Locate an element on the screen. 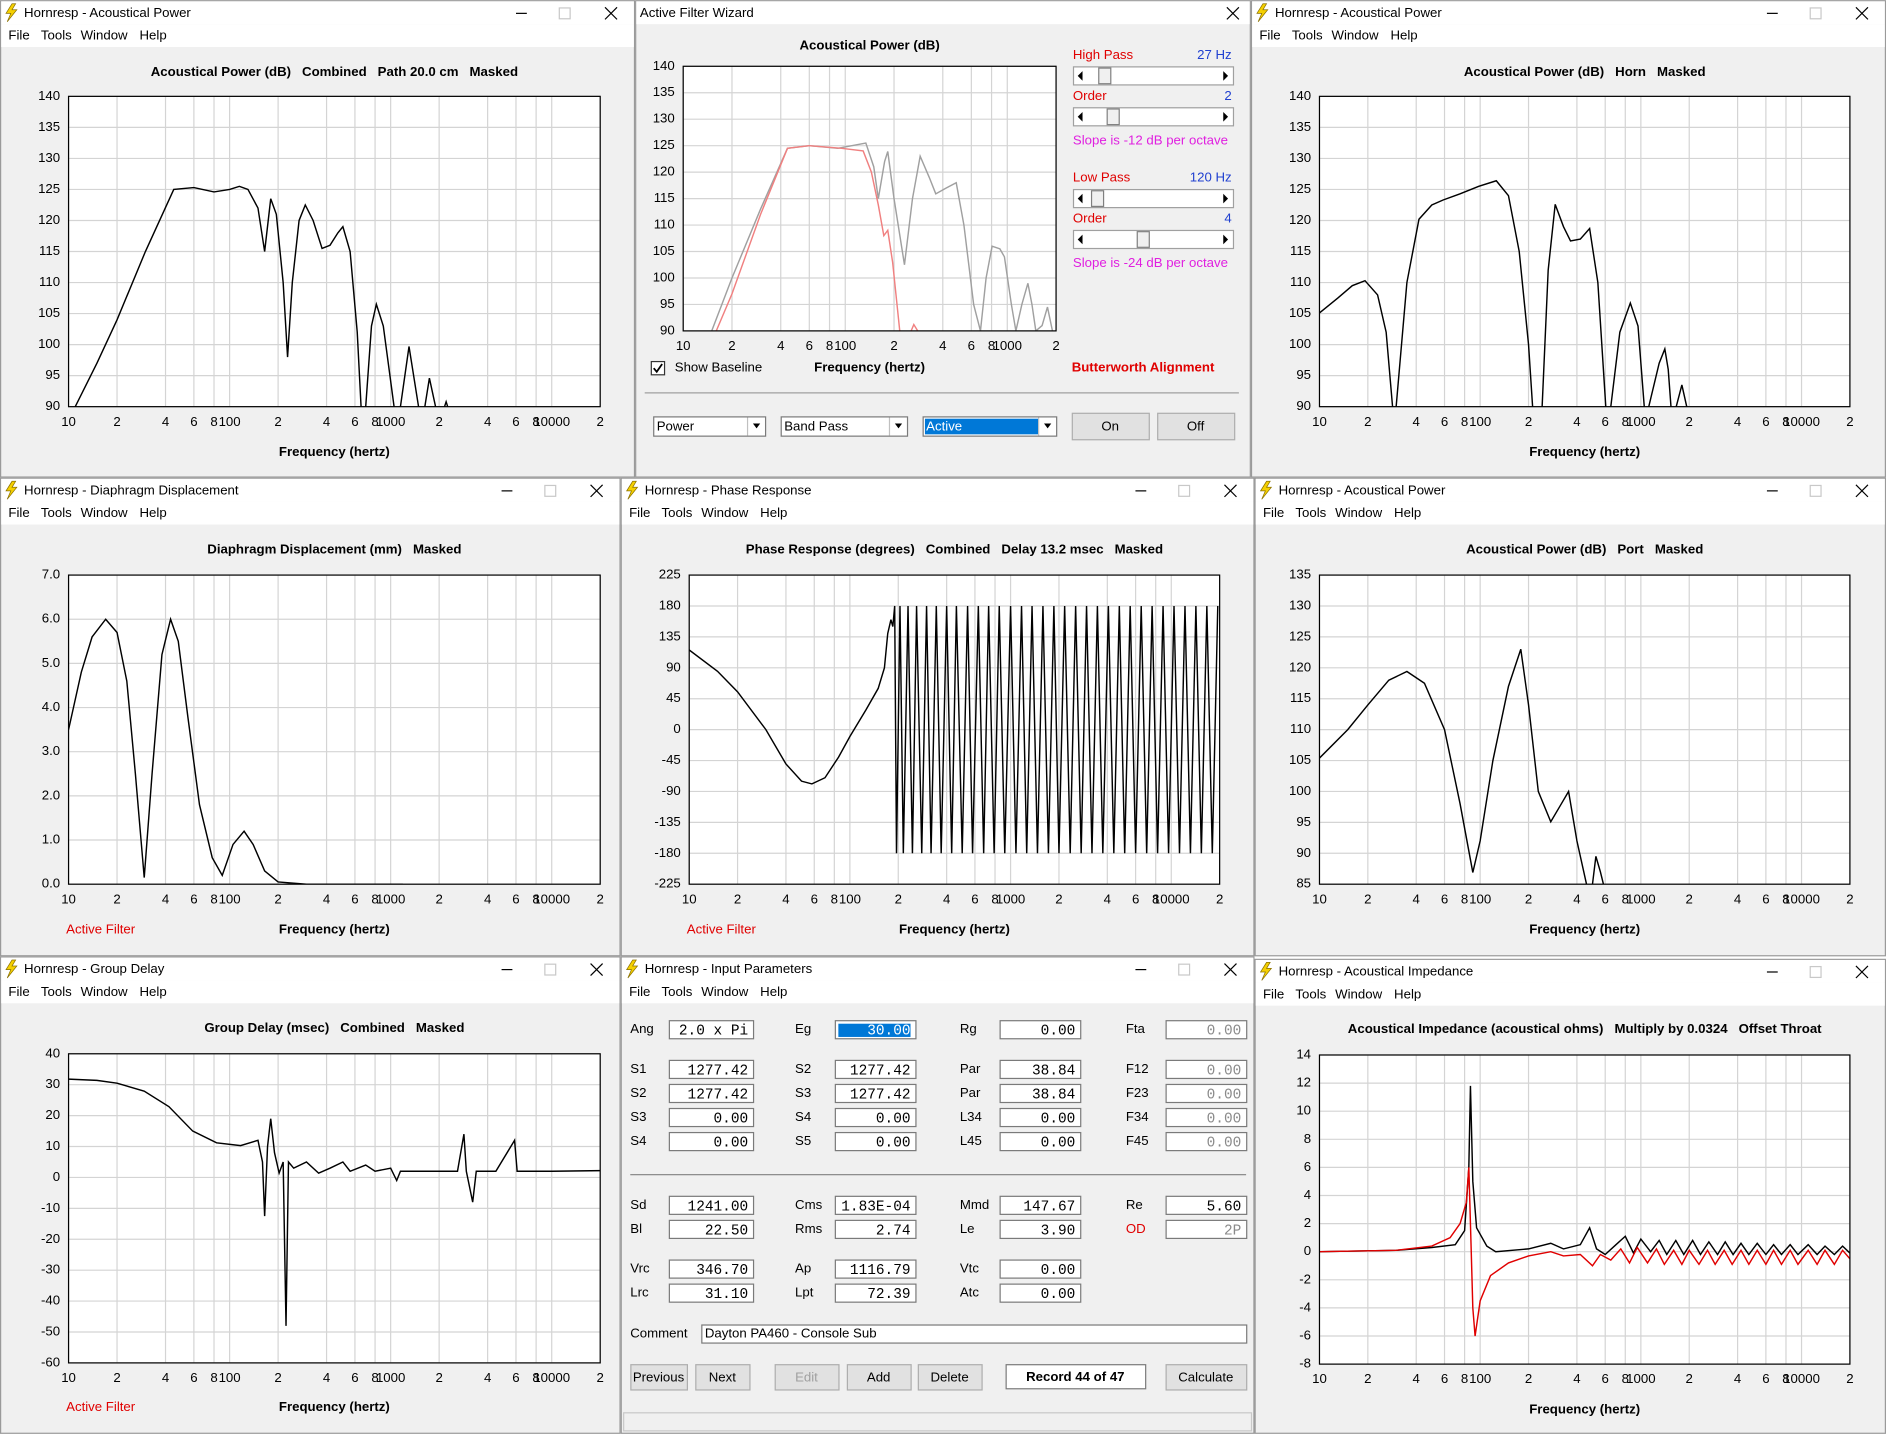  checkbox is located at coordinates (658, 368).